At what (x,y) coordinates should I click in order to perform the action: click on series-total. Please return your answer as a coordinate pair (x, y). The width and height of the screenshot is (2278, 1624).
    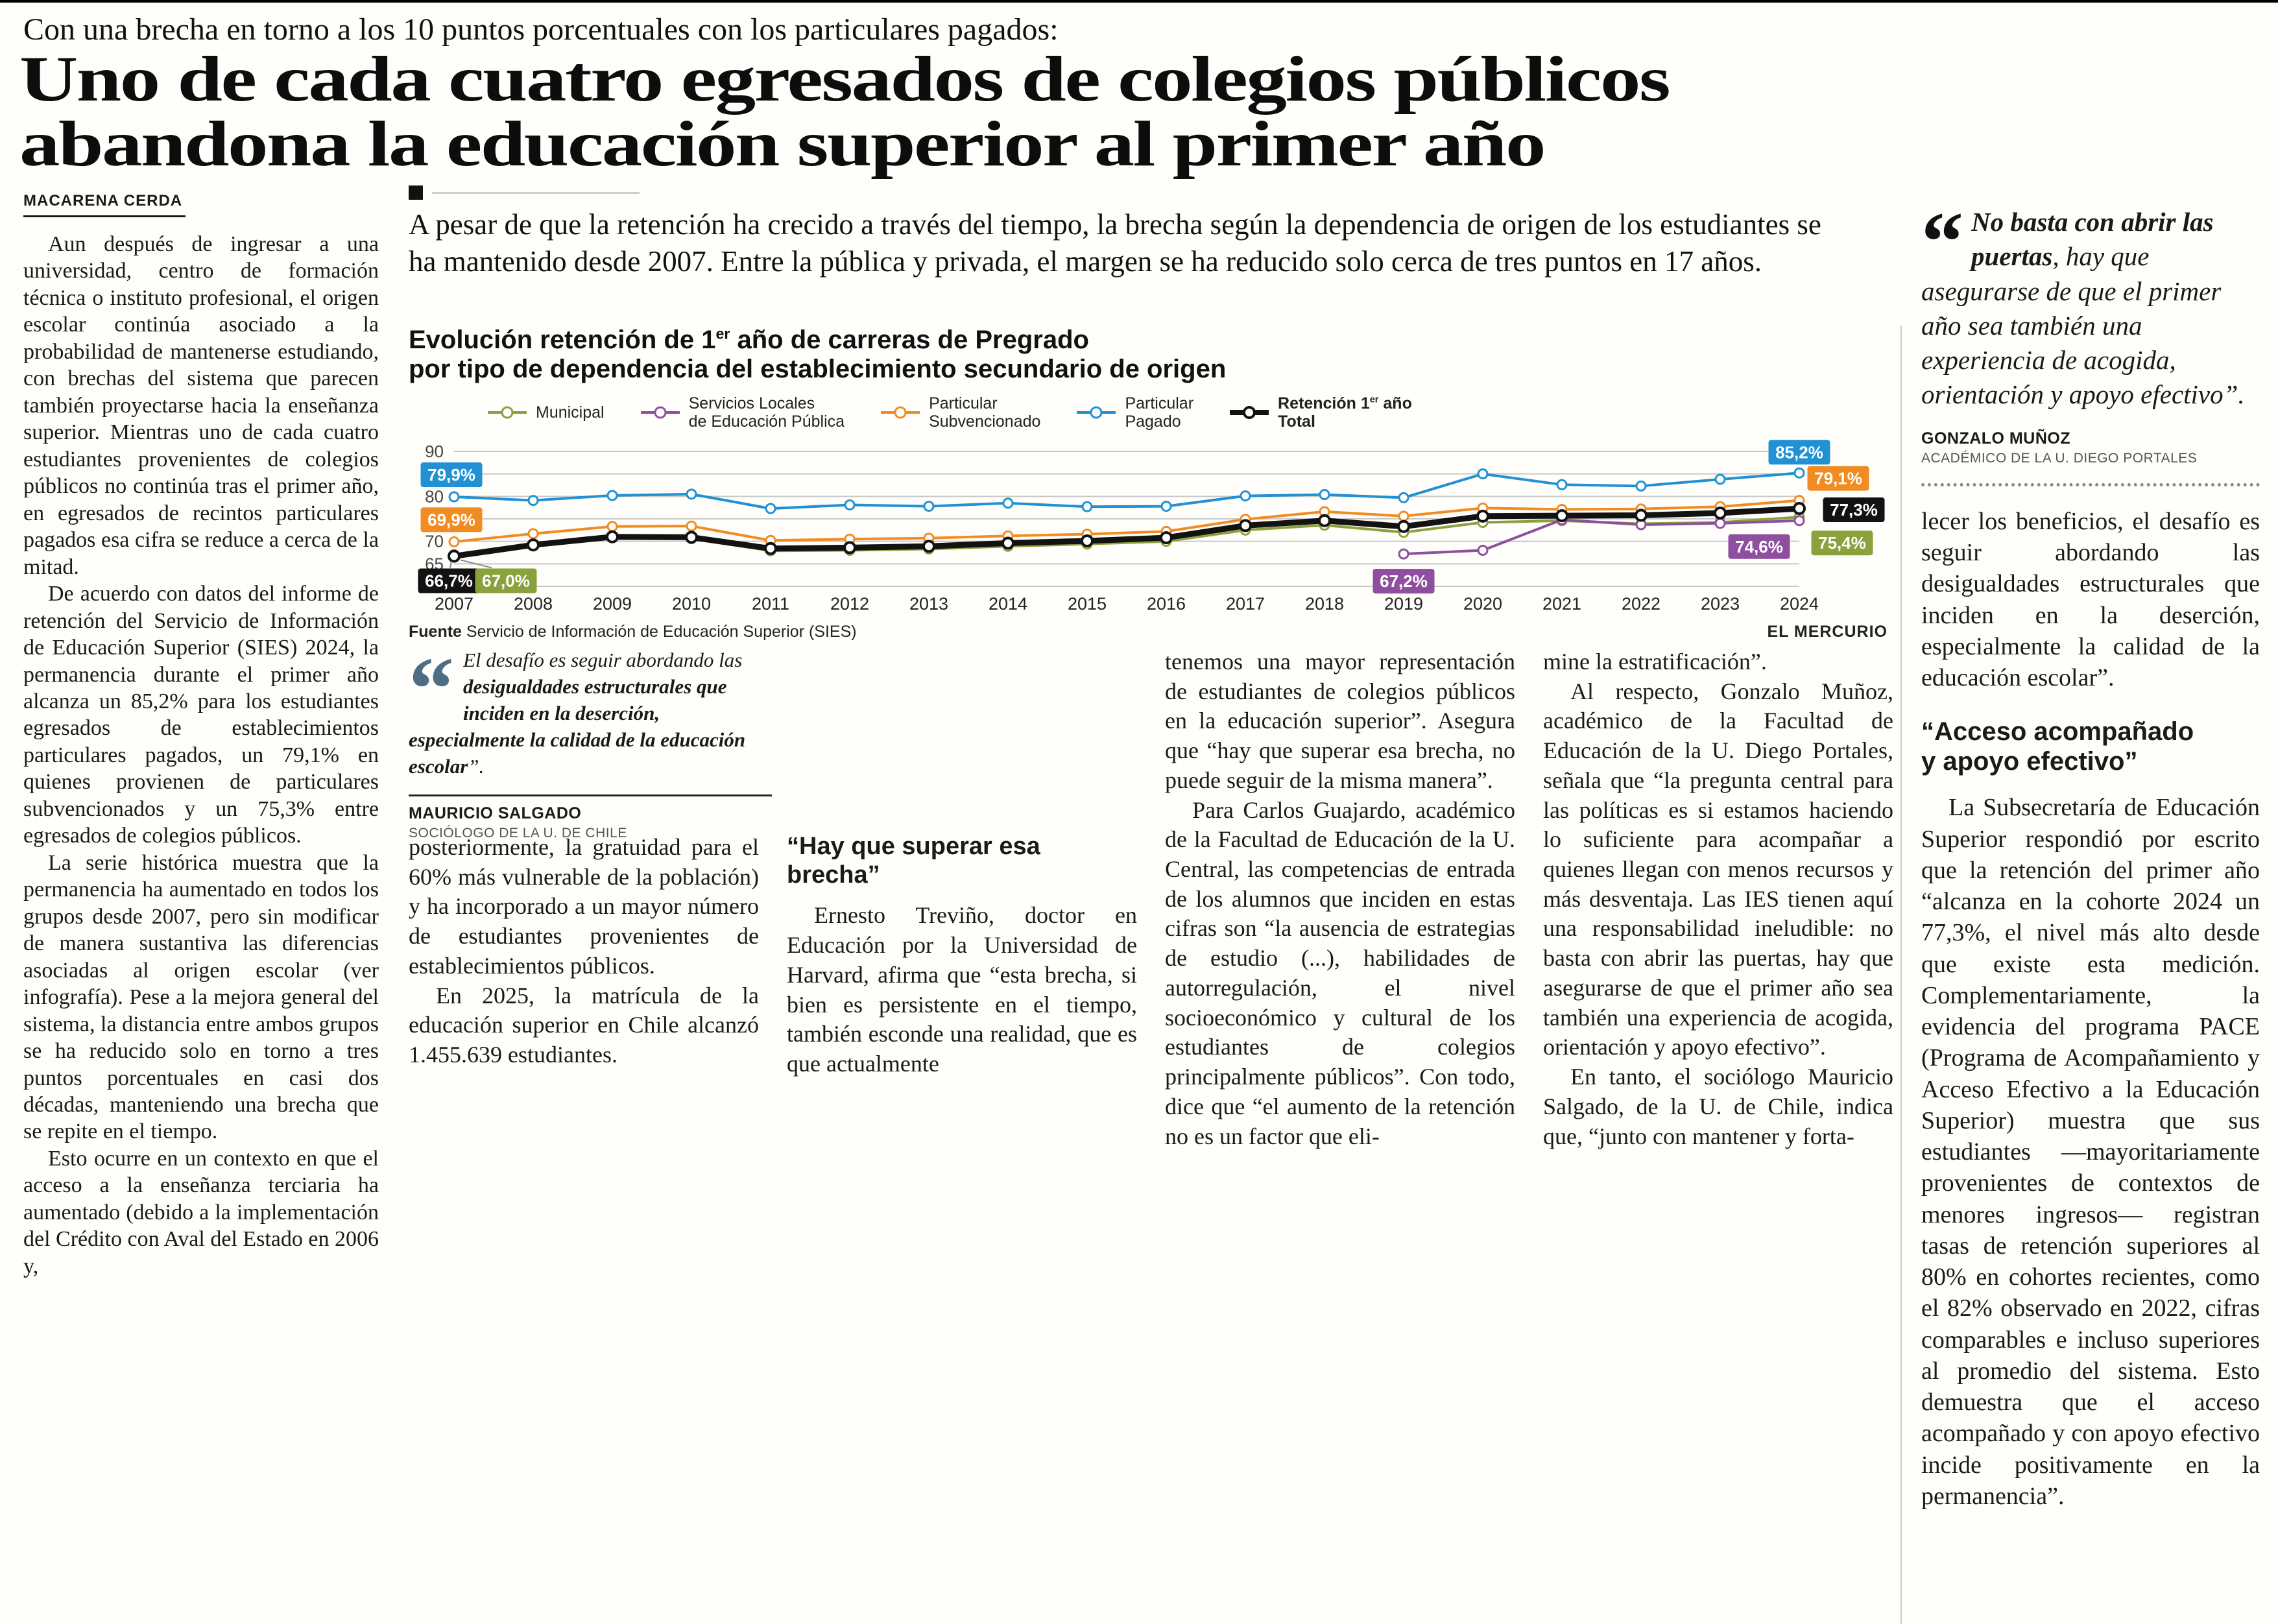
    Looking at the image, I should click on (1127, 532).